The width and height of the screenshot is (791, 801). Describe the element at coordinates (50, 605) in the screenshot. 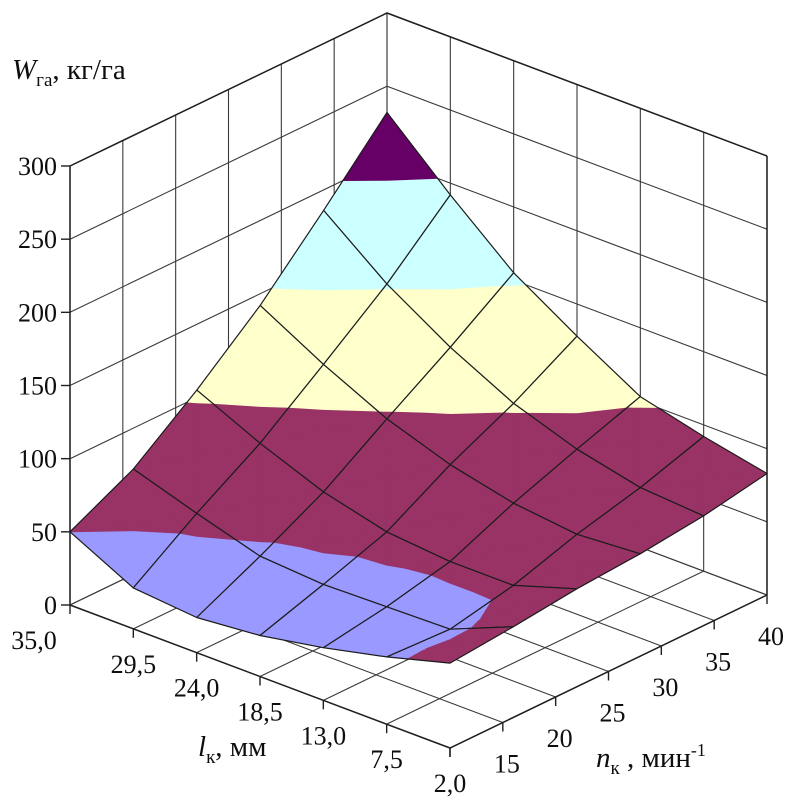

I see `z-tick-label: 0` at that location.